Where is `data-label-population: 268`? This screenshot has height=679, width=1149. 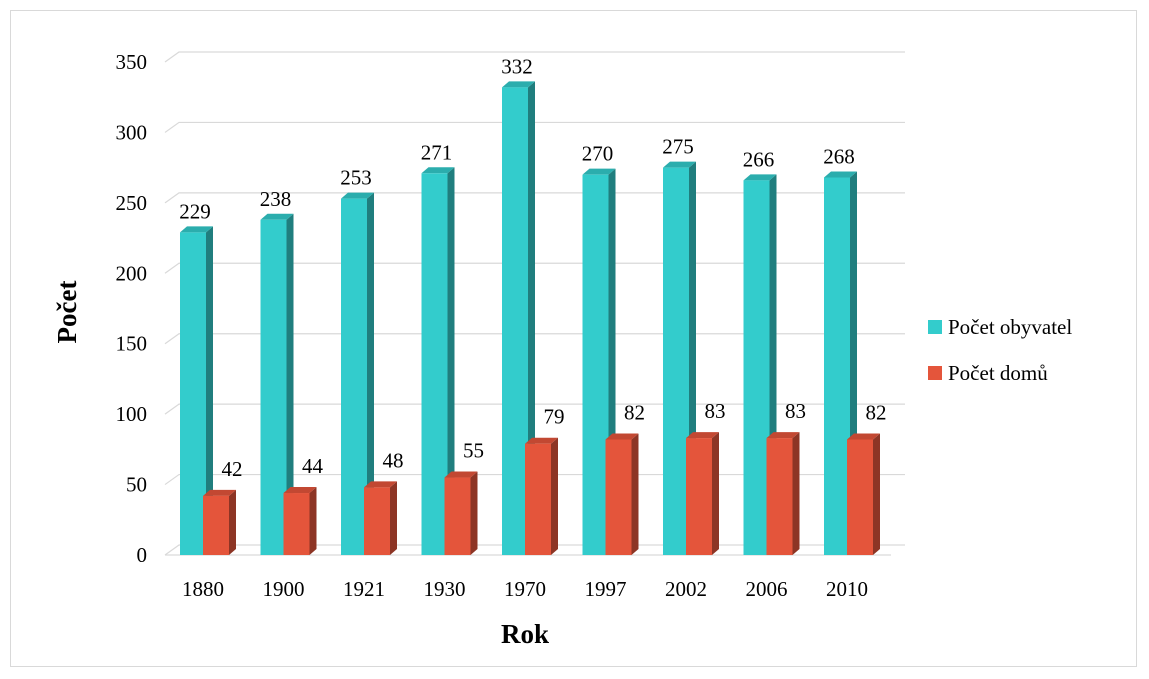 data-label-population: 268 is located at coordinates (839, 157).